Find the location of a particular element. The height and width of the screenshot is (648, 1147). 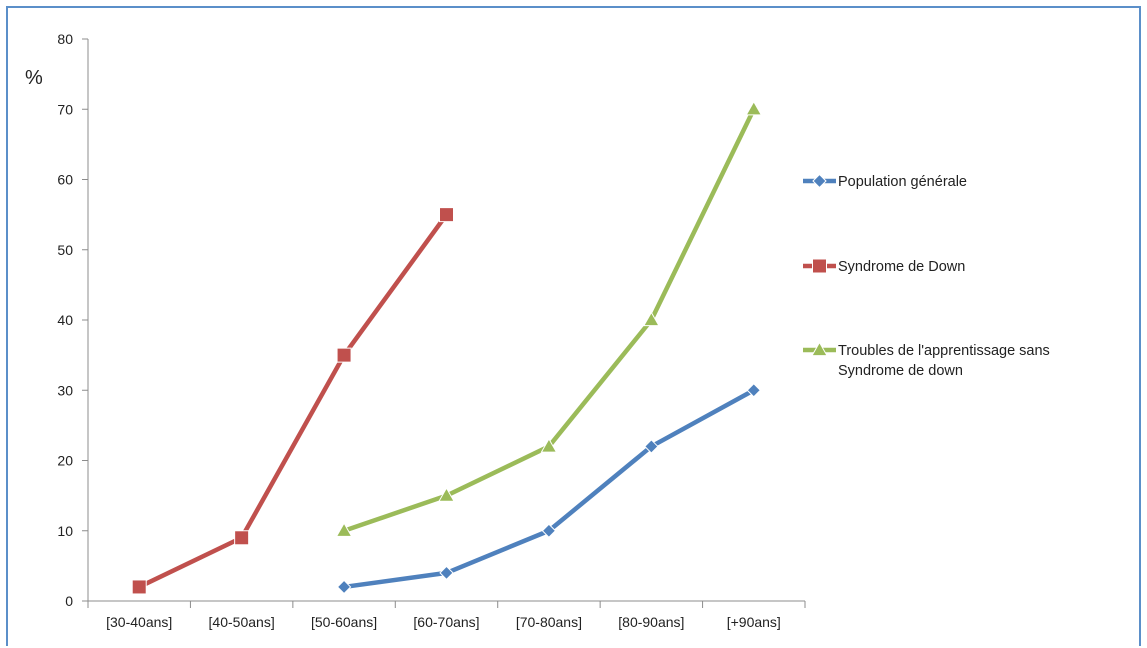

y-tick-label: 0 is located at coordinates (69, 601).